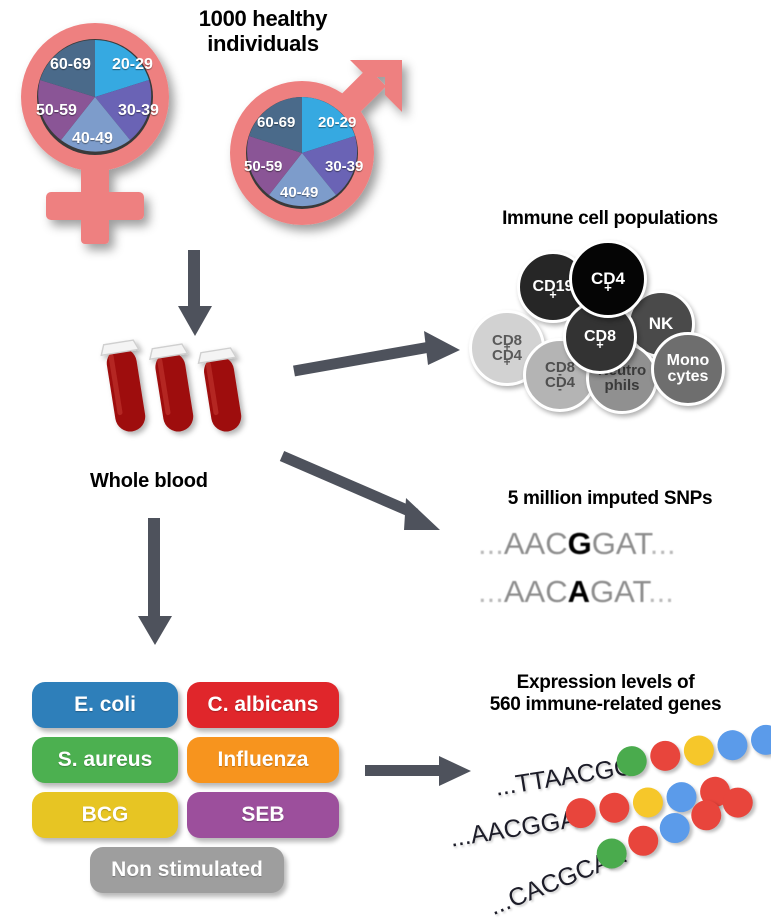  Describe the element at coordinates (155, 583) in the screenshot. I see `arrow-blood-to-stimuli` at that location.